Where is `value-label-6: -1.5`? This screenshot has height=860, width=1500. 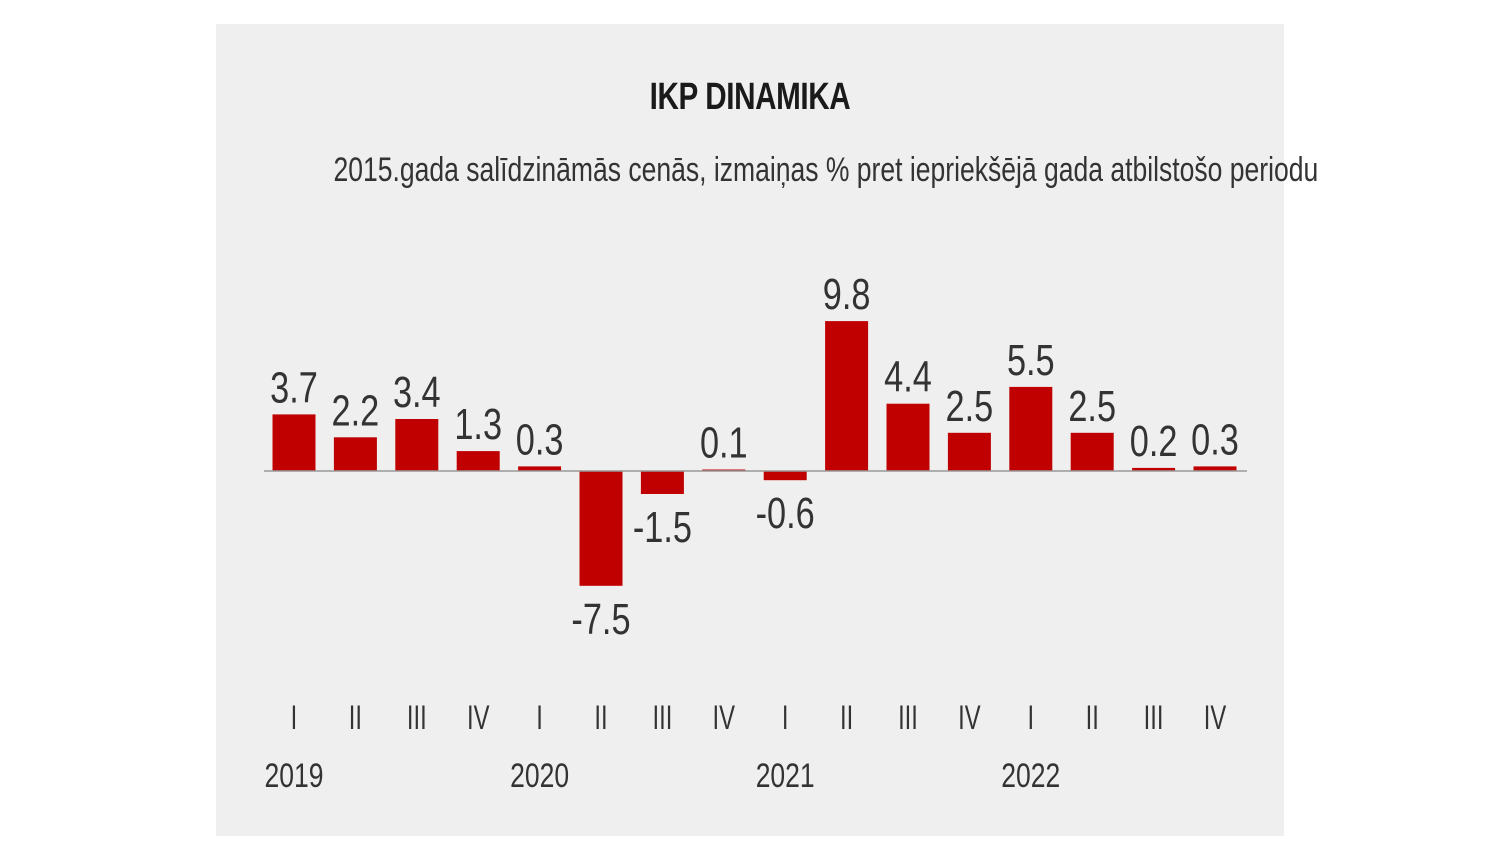 value-label-6: -1.5 is located at coordinates (662, 527).